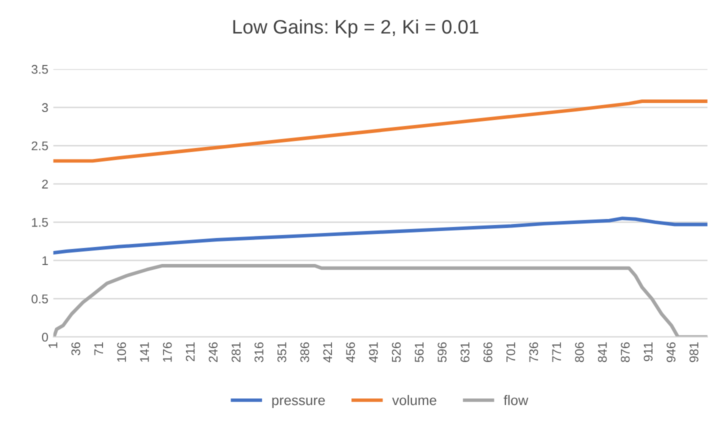 The image size is (711, 432). What do you see at coordinates (602, 352) in the screenshot?
I see `x-tick-label: 841` at bounding box center [602, 352].